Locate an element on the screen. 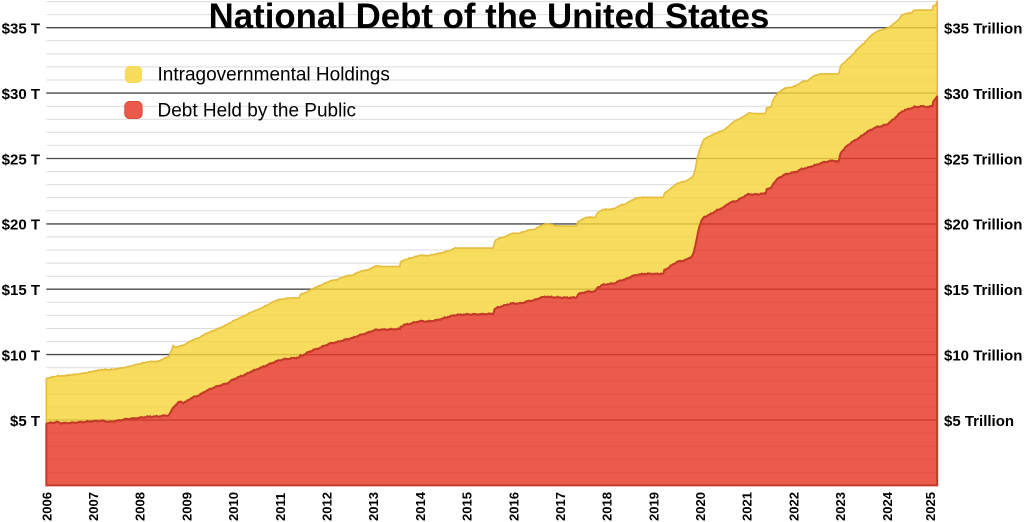  svg-text: $10 T is located at coordinates (21, 355).